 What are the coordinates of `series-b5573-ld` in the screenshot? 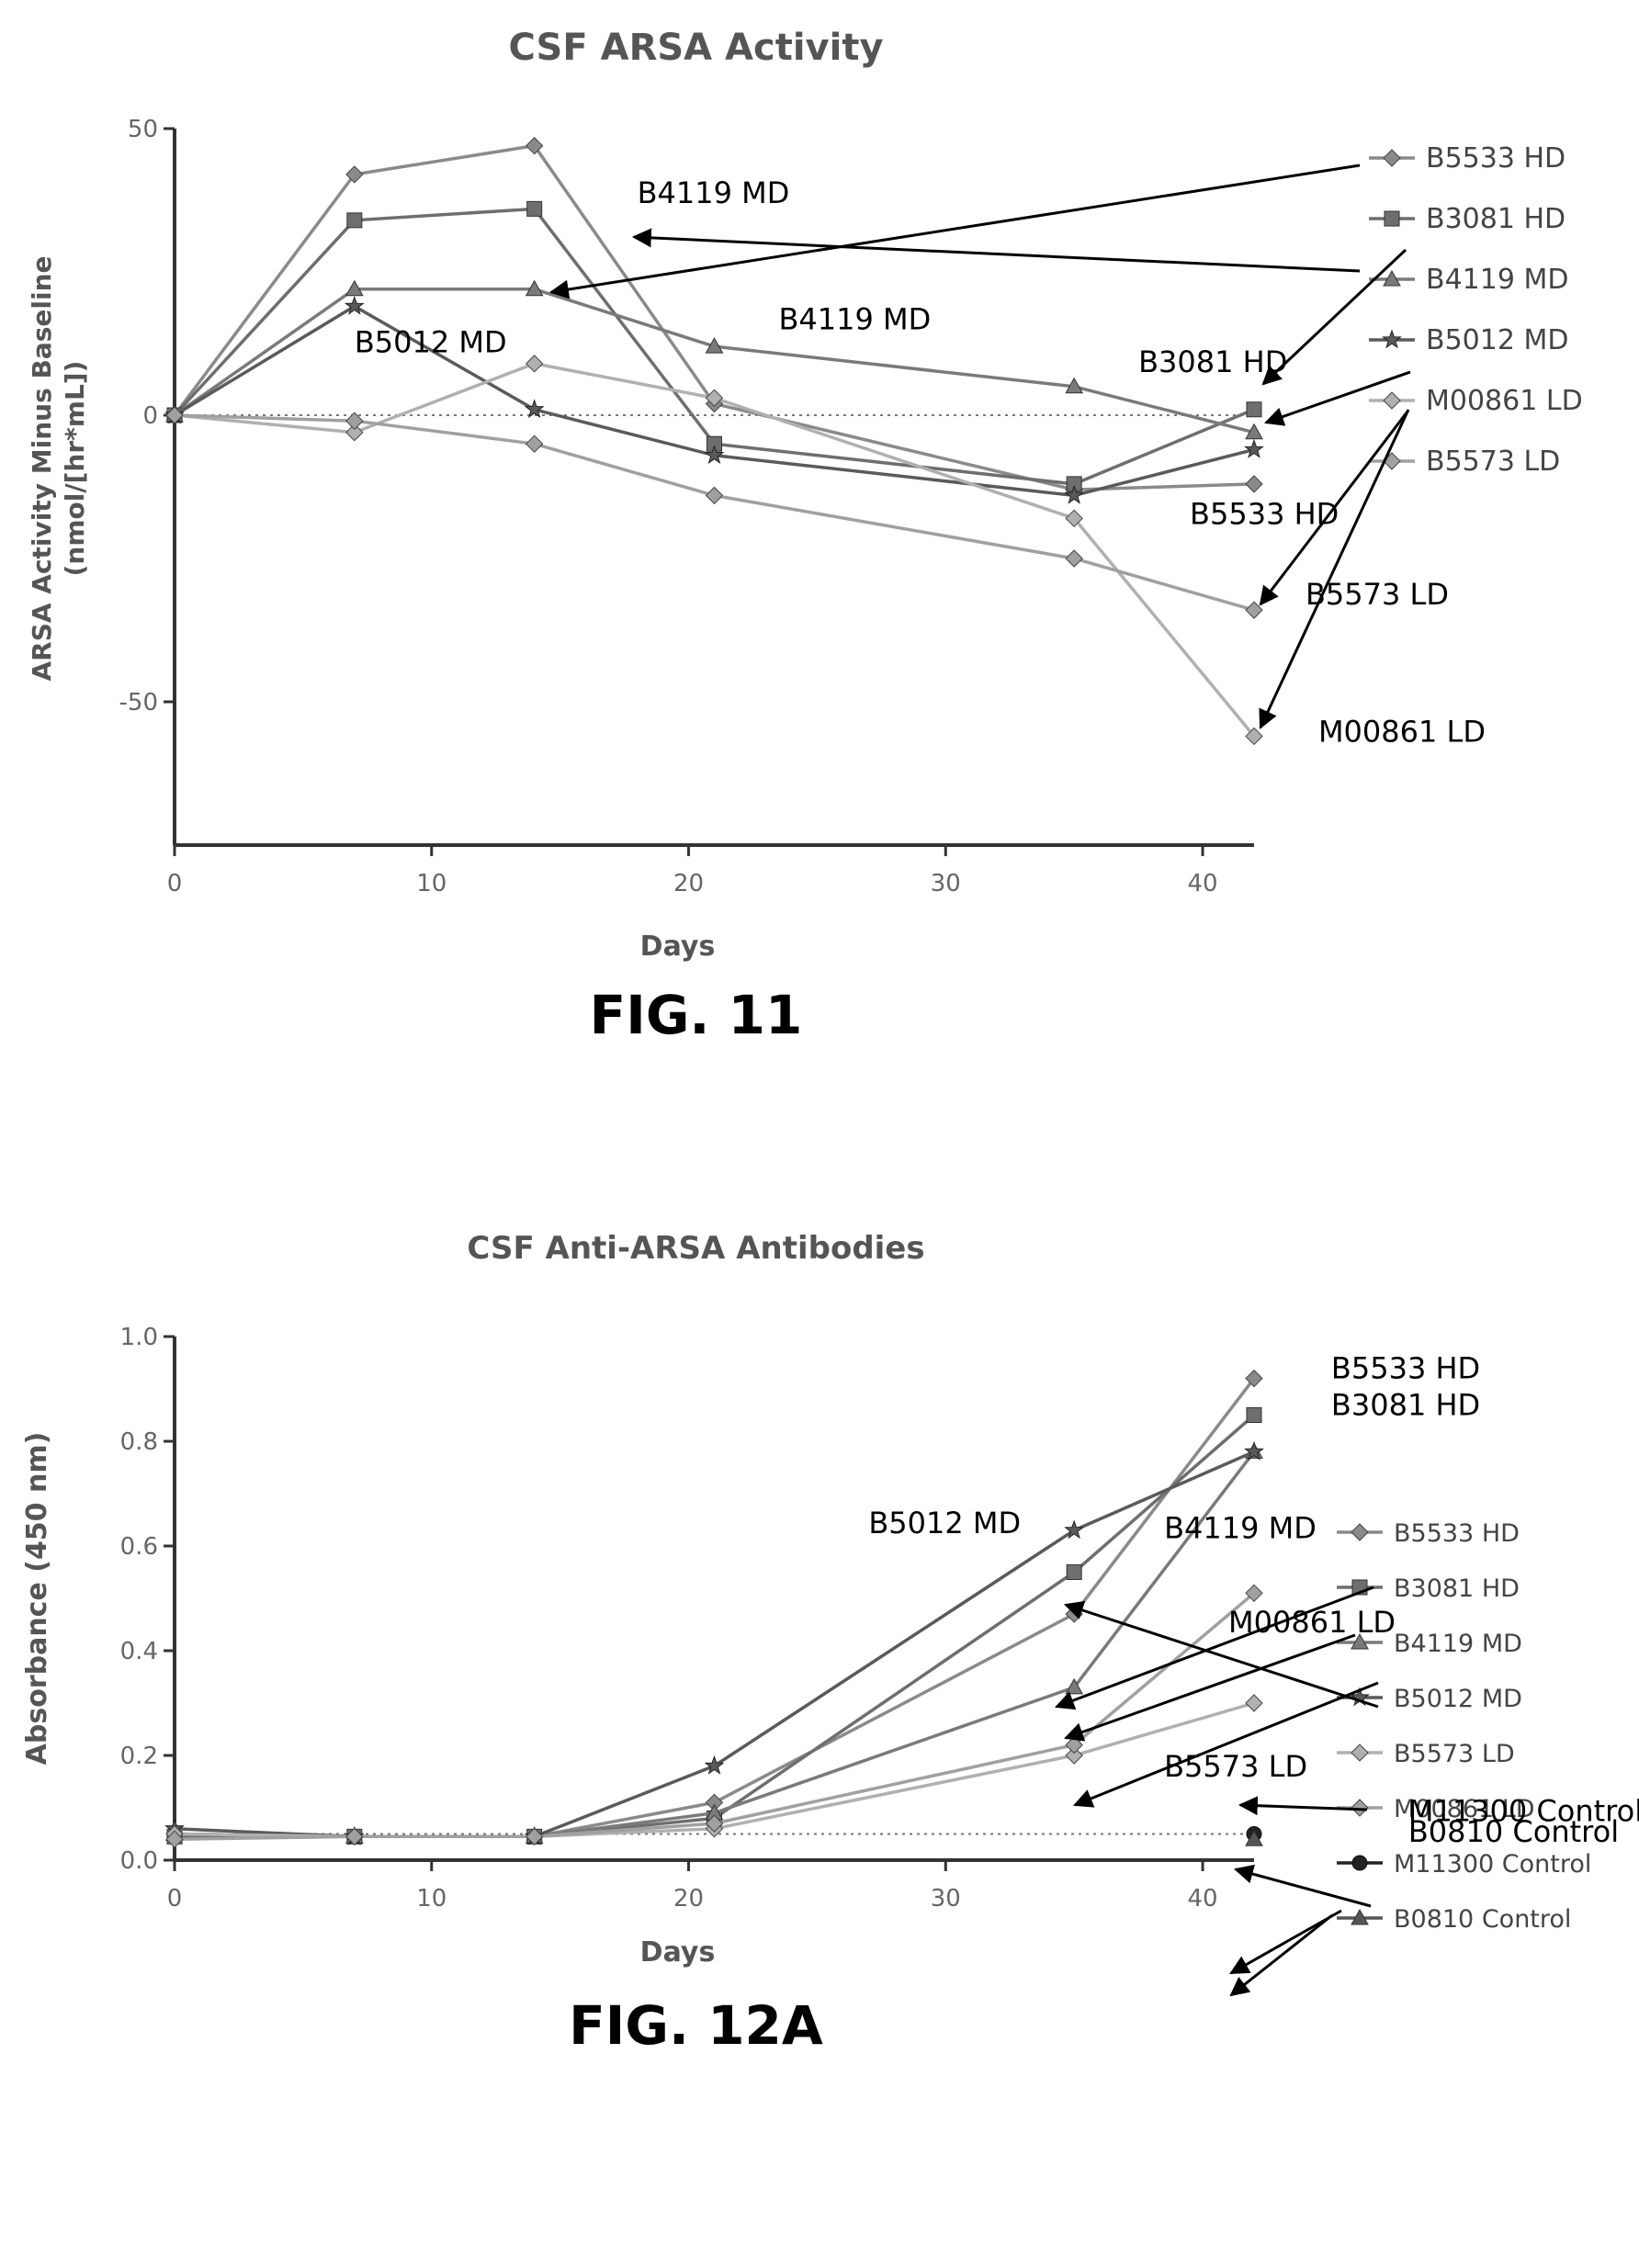 It's located at (714, 512).